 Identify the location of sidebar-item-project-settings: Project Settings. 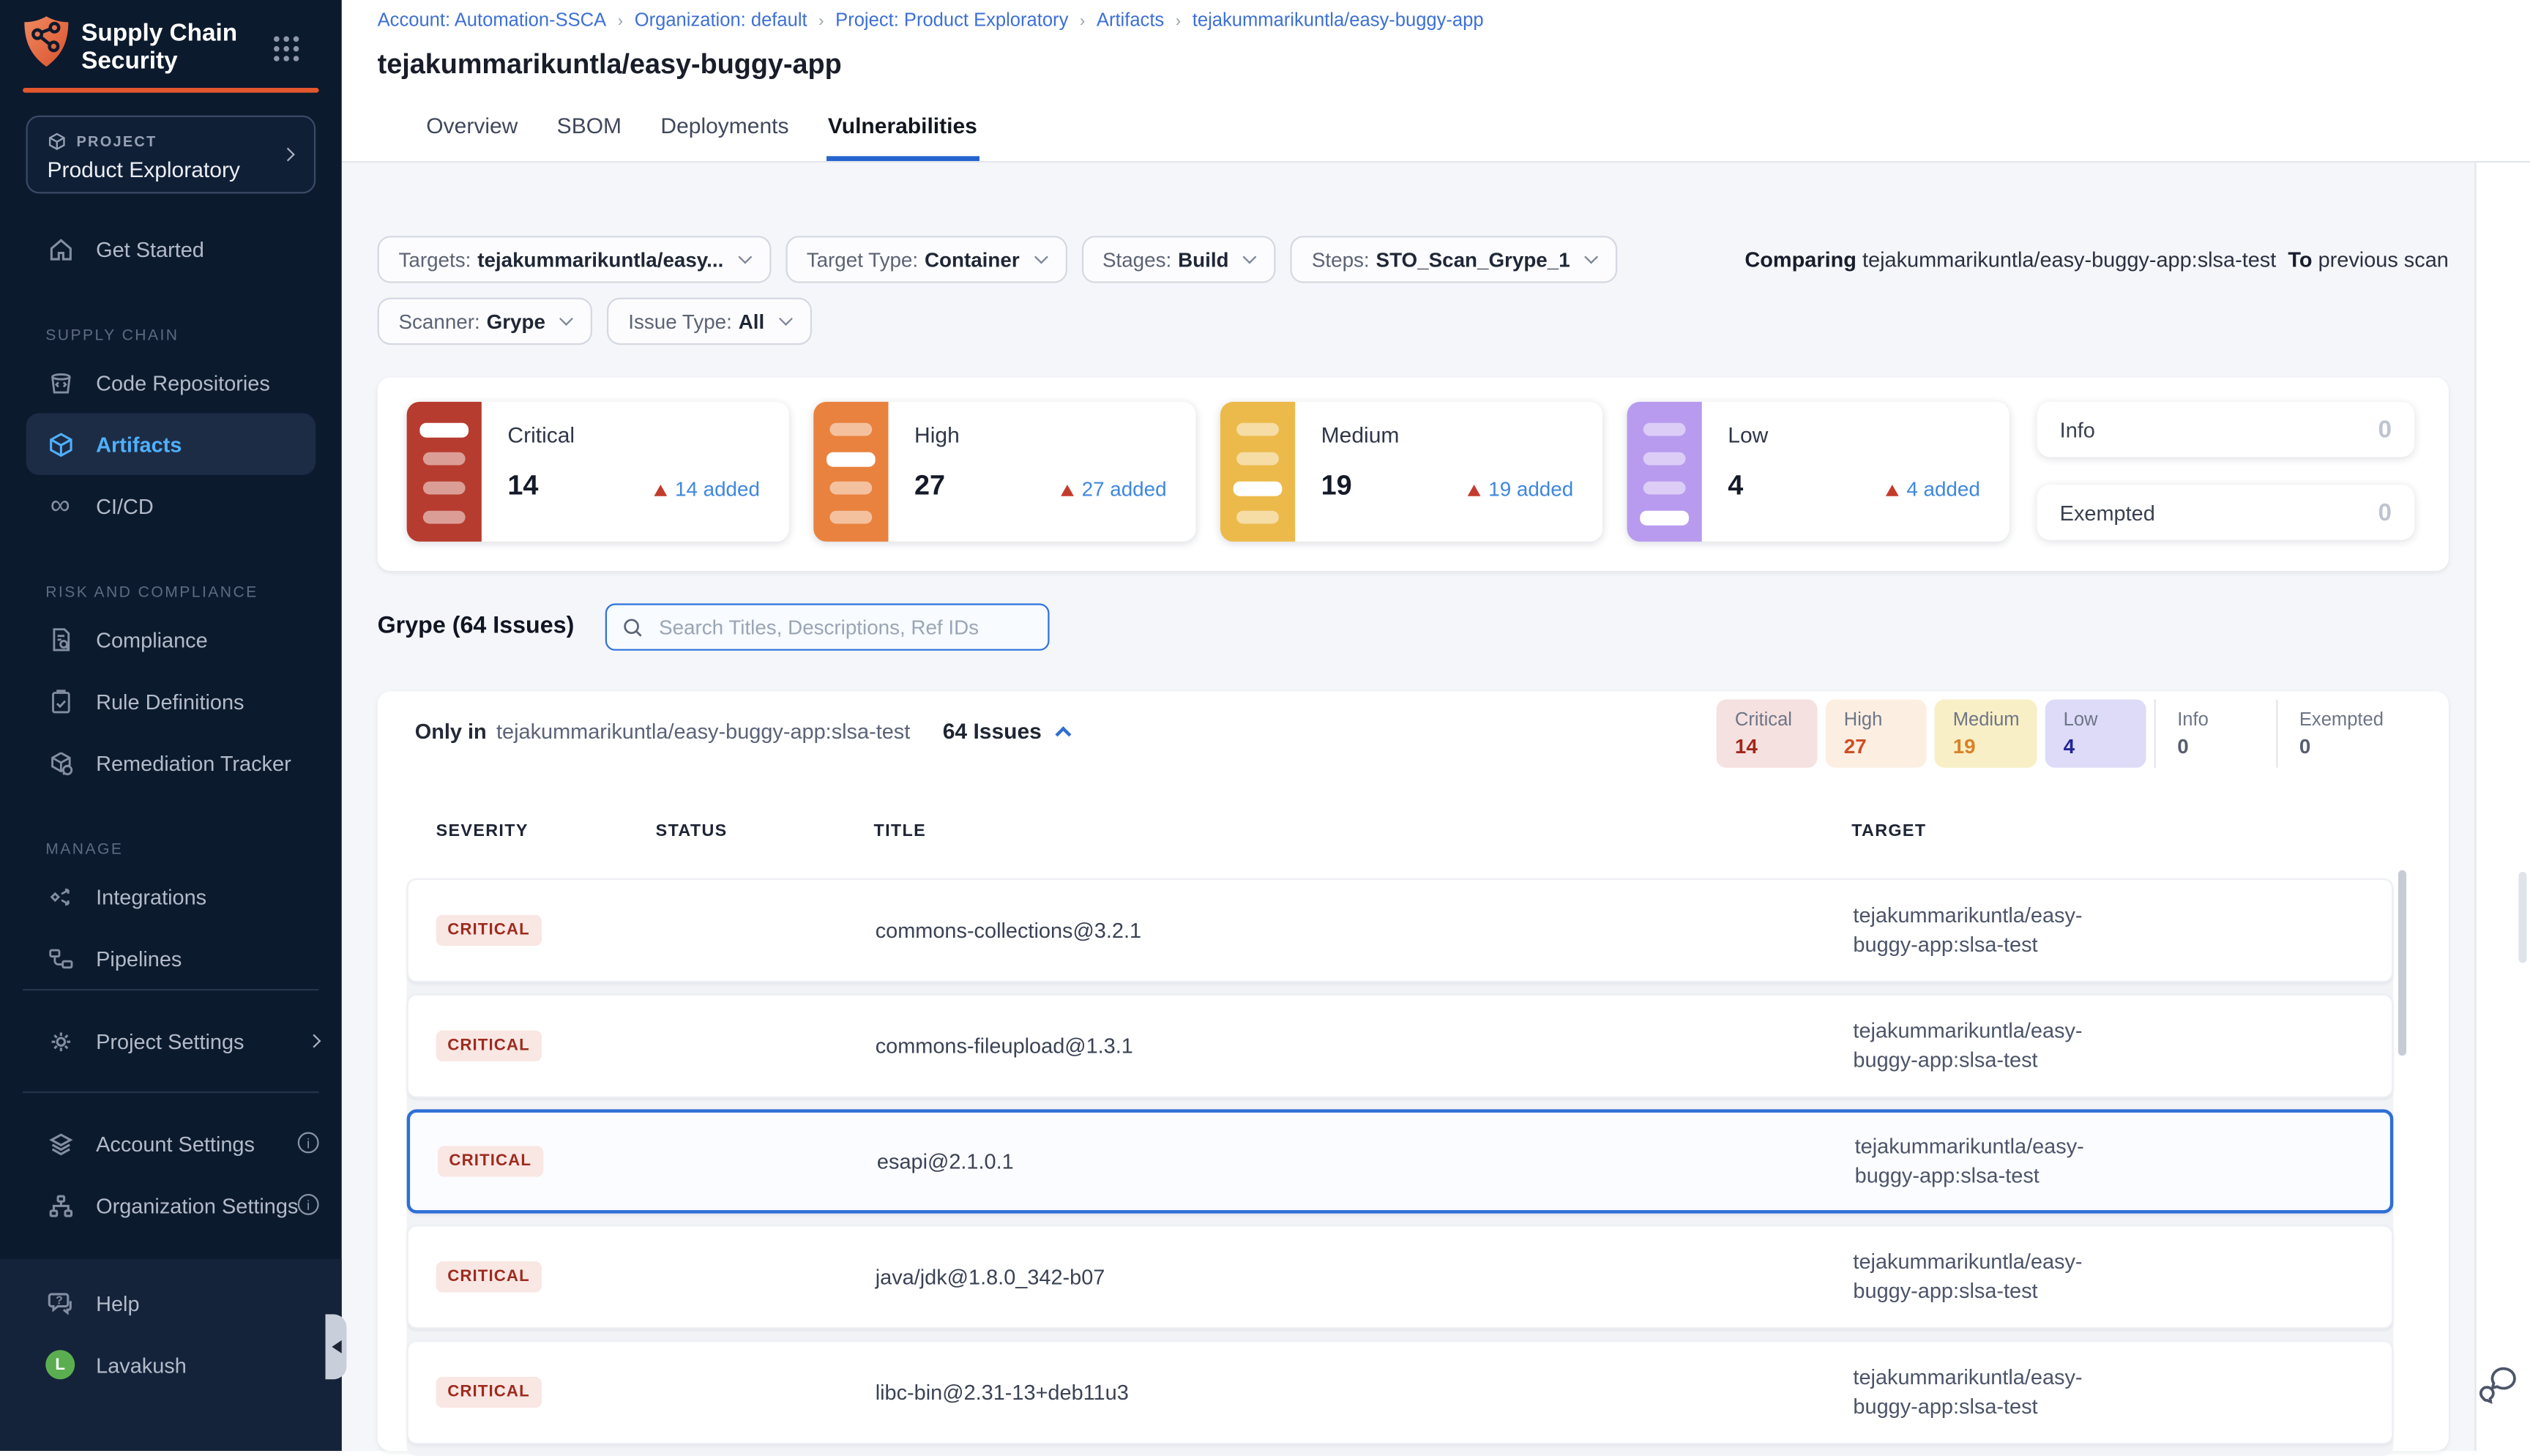
(171, 1041).